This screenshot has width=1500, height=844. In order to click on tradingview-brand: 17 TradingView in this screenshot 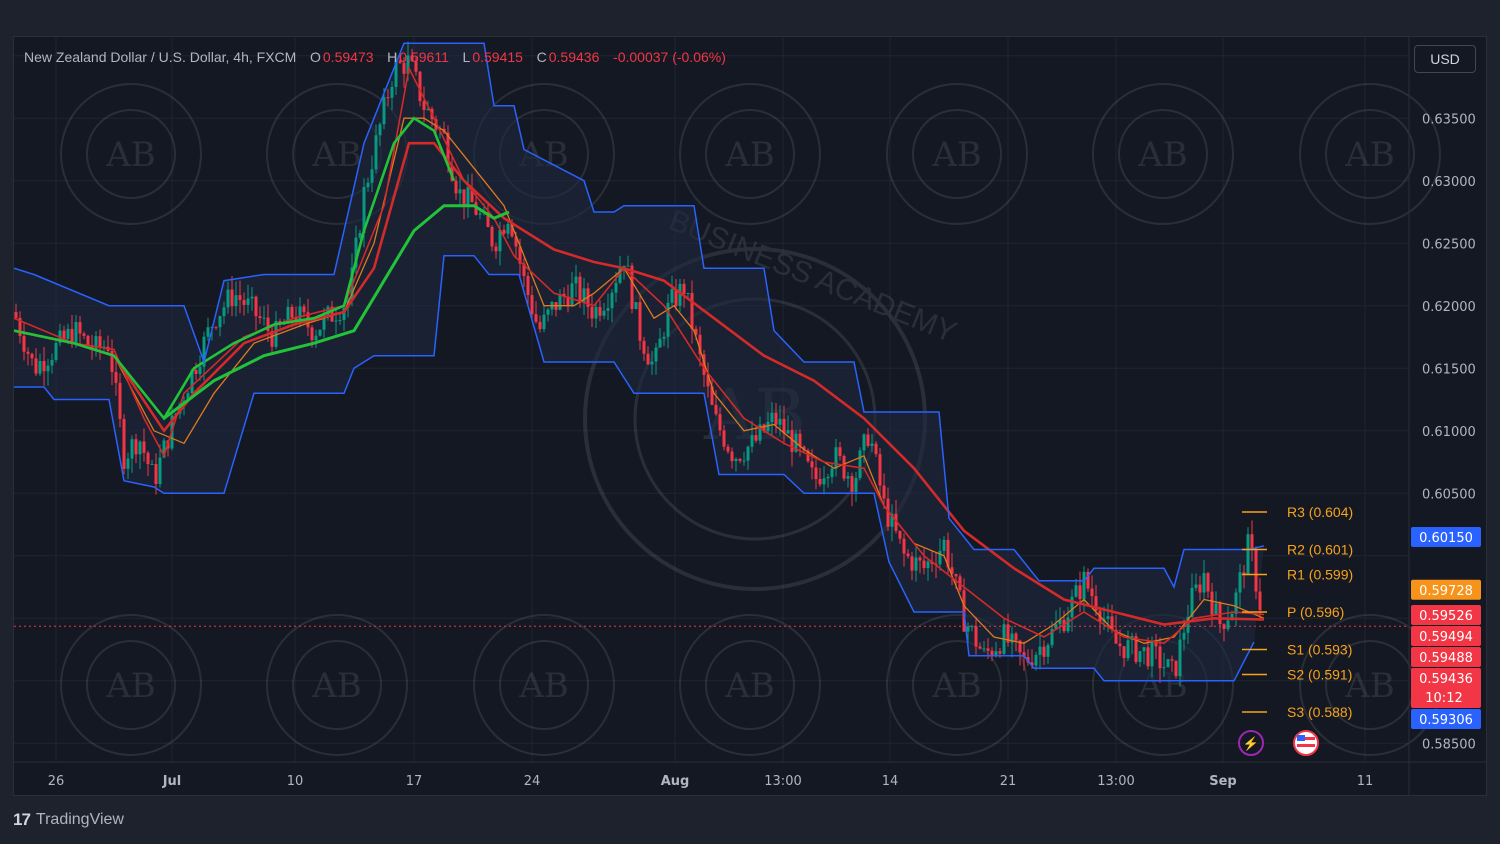, I will do `click(68, 820)`.